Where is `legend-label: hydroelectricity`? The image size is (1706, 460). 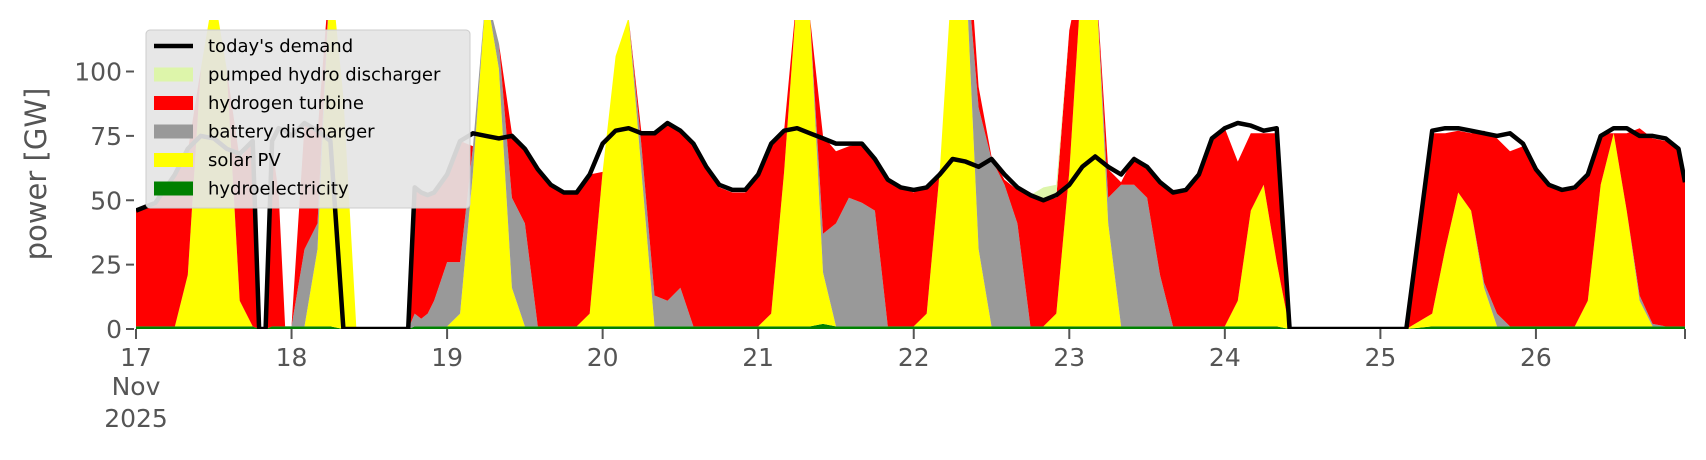 legend-label: hydroelectricity is located at coordinates (278, 189).